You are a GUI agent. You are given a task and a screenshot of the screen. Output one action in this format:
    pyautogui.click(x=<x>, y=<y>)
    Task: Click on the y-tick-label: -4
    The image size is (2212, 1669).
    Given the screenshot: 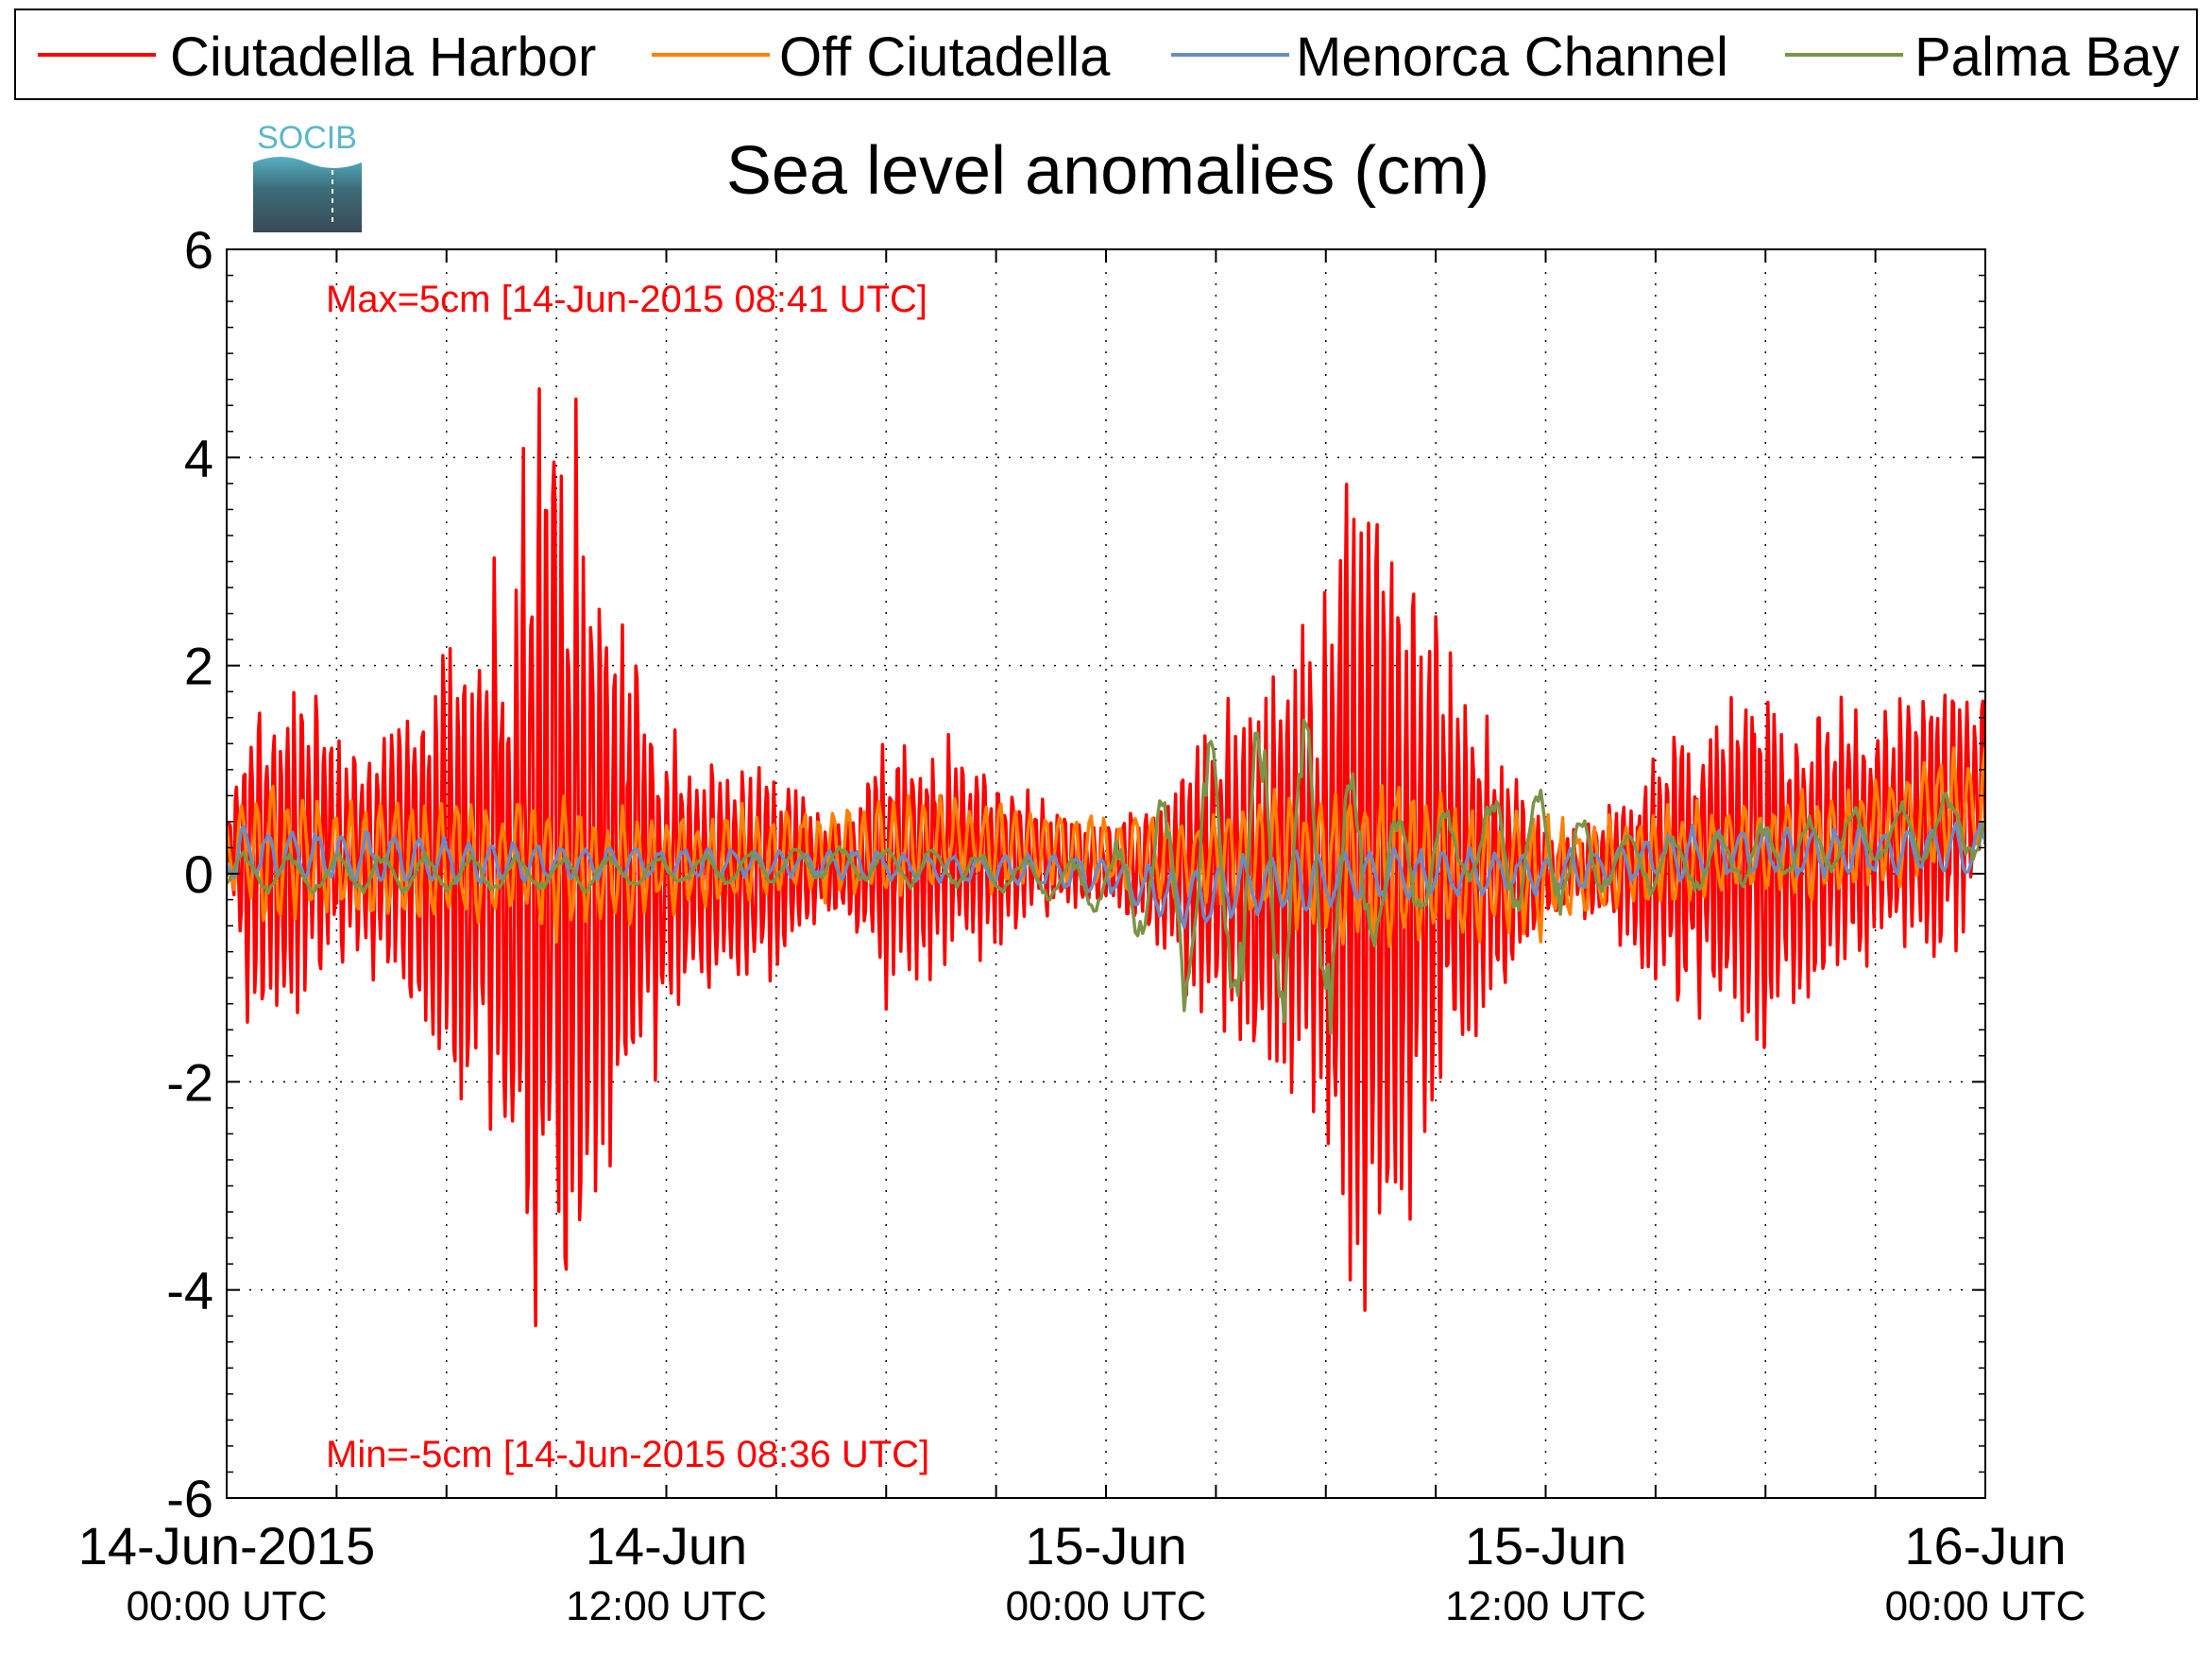 What is the action you would take?
    pyautogui.click(x=189, y=1291)
    